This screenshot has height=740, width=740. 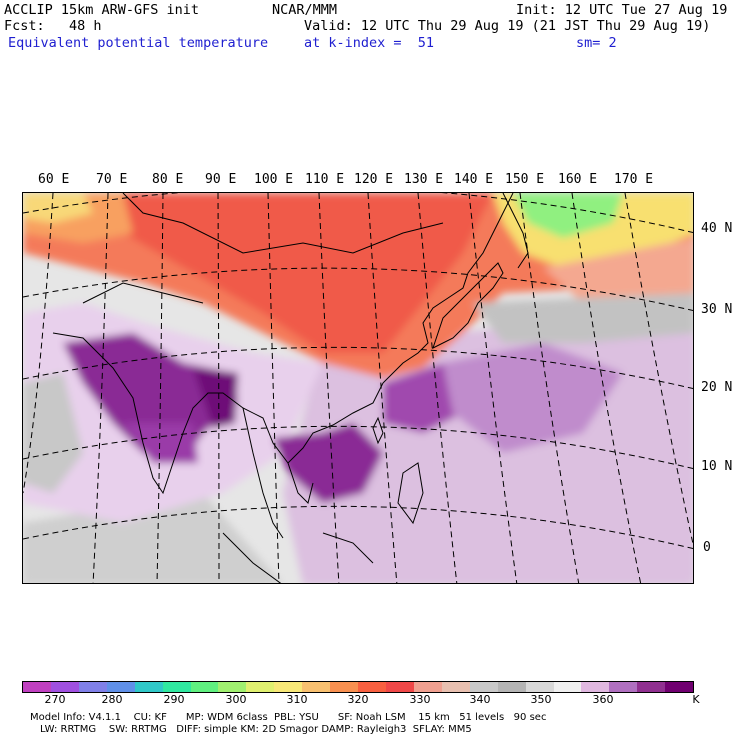 What do you see at coordinates (420, 699) in the screenshot?
I see `colorbar-tick: 330` at bounding box center [420, 699].